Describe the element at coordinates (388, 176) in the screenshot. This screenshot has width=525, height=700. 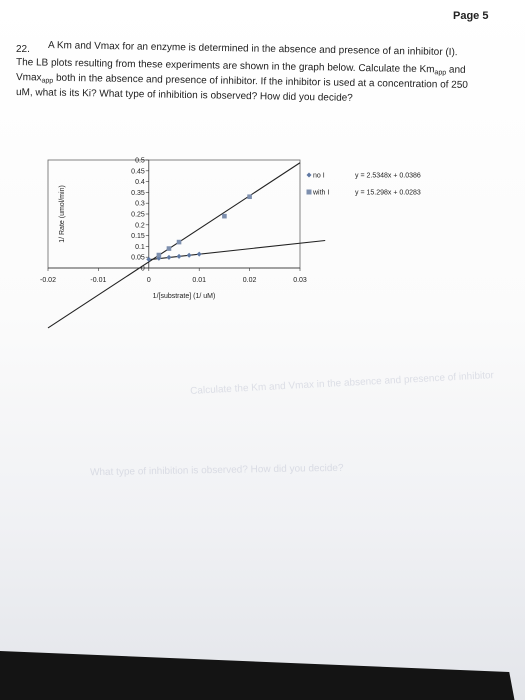
I see `legend-equation-no-inhibitor: y = 2.5348x + 0.0386` at that location.